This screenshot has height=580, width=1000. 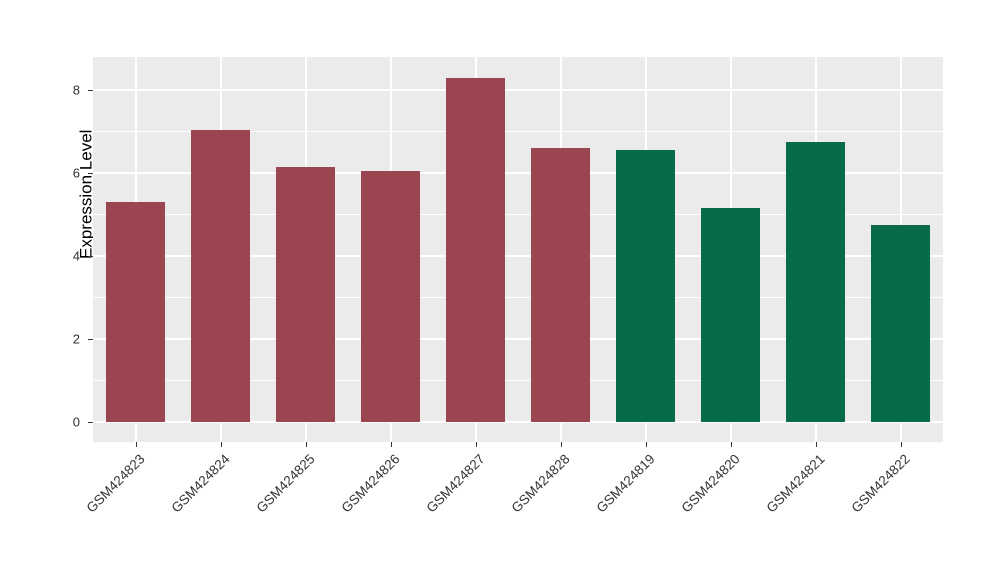 What do you see at coordinates (795, 483) in the screenshot?
I see `x-tick-label: GSM424821` at bounding box center [795, 483].